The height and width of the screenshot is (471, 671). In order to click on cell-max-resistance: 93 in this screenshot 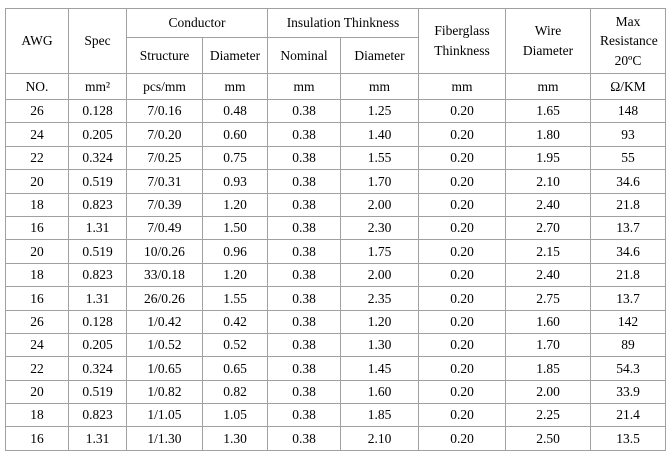, I will do `click(628, 134)`.